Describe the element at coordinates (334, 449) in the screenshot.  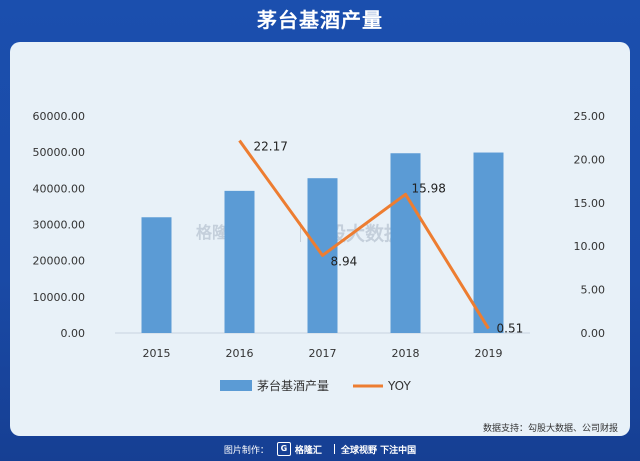
I see `footer-divider` at that location.